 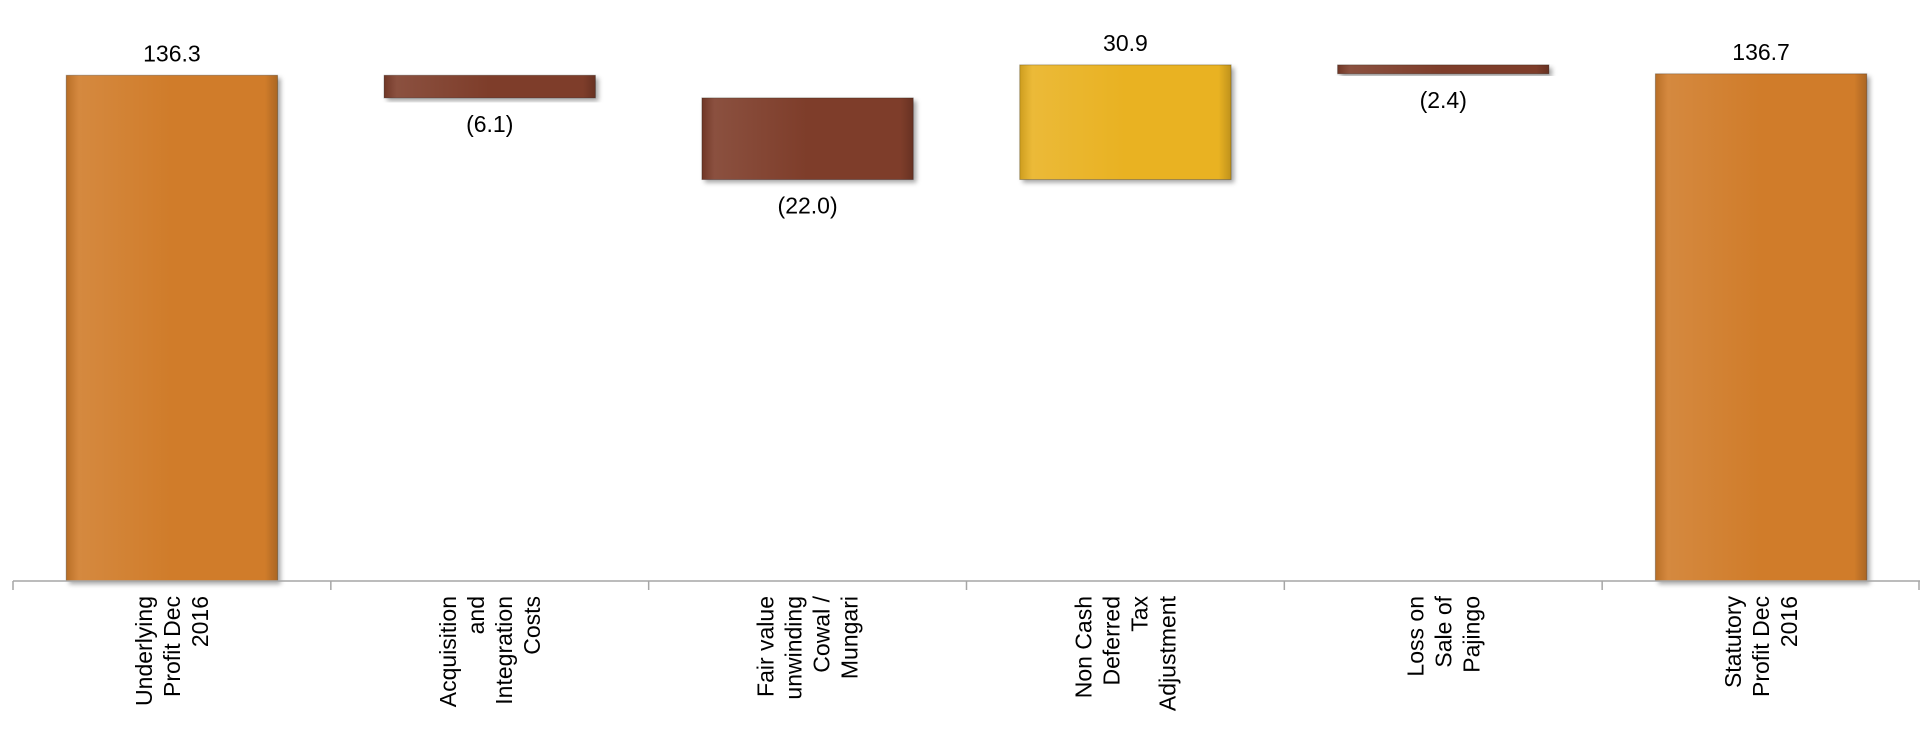 I want to click on category-label-5: Loss on Sale of Pajingo, so click(x=1443, y=635).